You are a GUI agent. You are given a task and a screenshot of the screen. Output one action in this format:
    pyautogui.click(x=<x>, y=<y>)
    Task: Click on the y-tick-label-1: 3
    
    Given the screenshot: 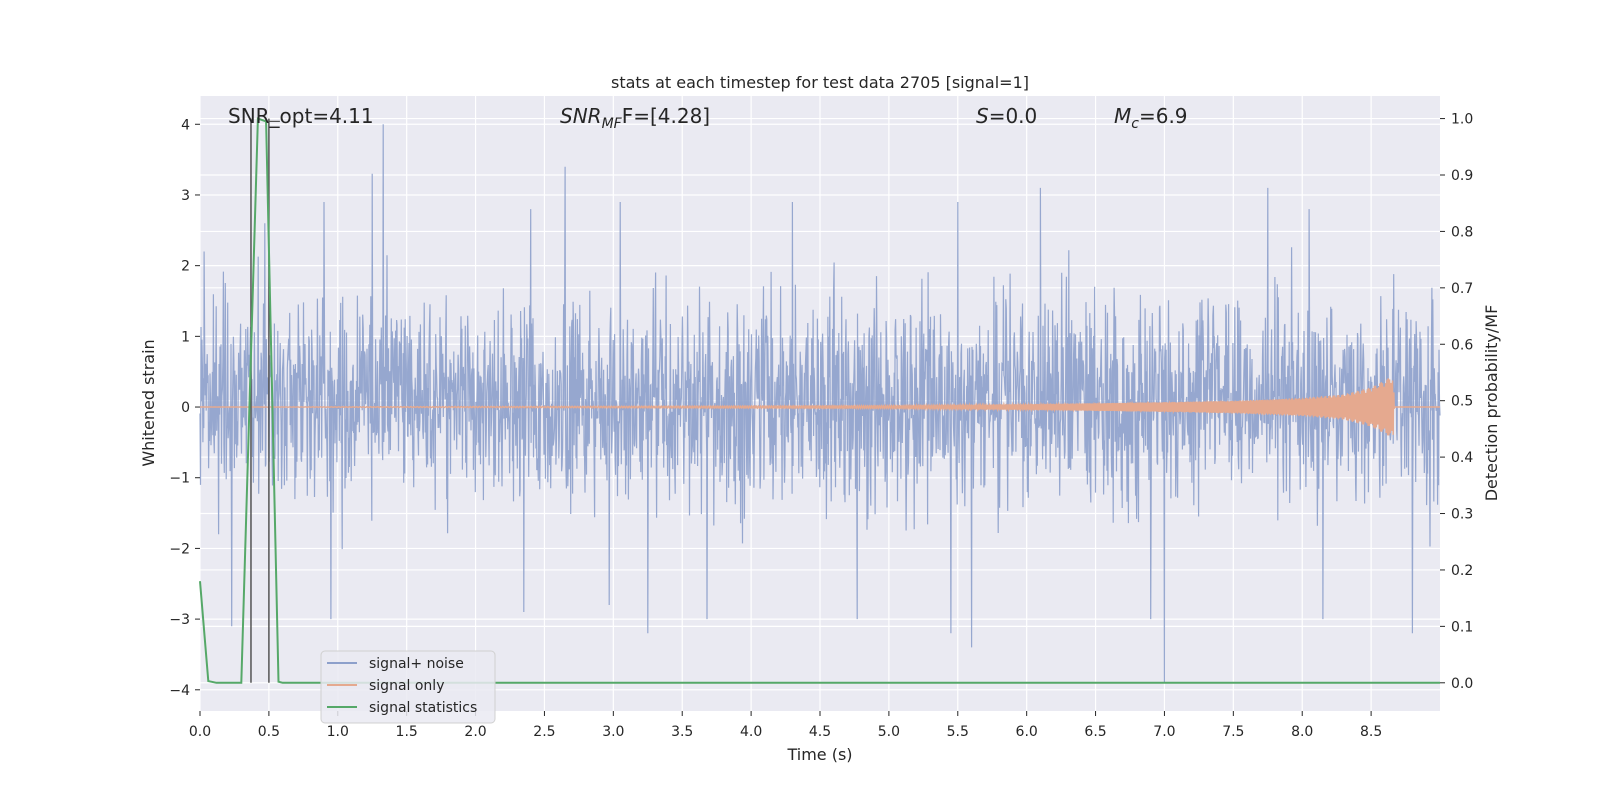 What is the action you would take?
    pyautogui.click(x=185, y=196)
    